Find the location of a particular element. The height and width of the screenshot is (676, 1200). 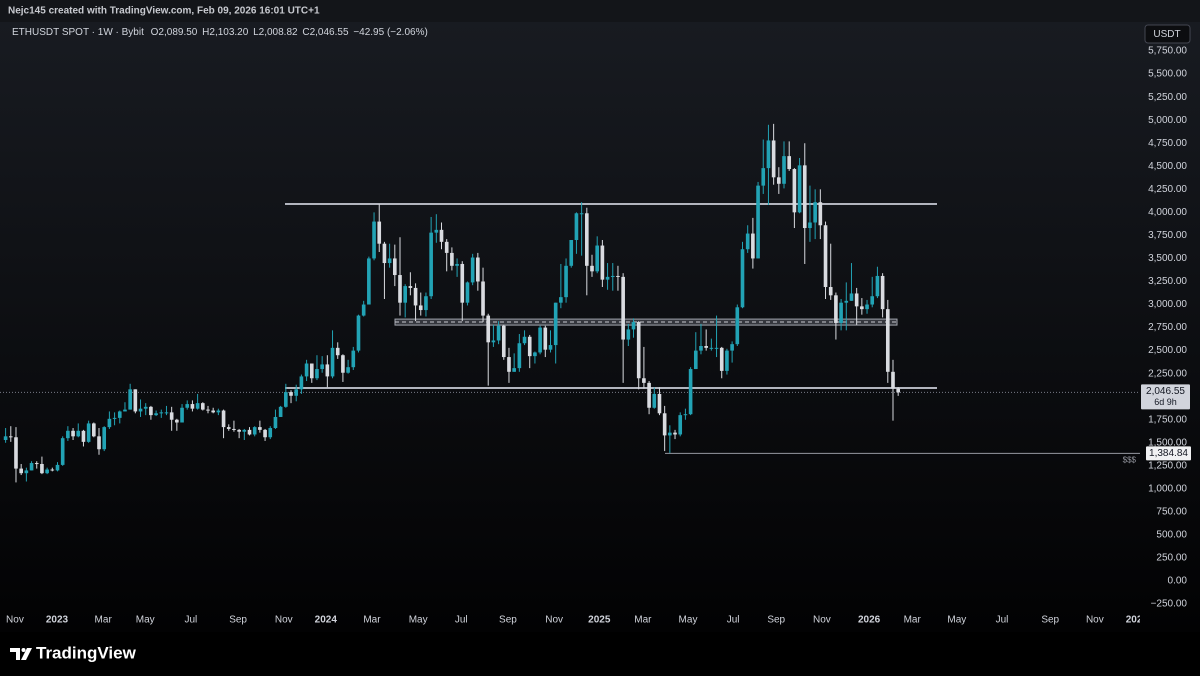

legend-change: −42.95 (−2.06%) is located at coordinates (390, 32).